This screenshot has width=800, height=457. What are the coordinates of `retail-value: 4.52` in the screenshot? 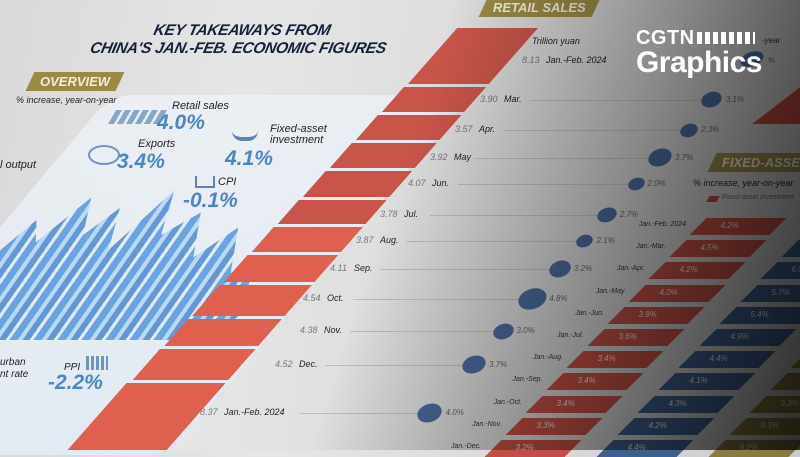 It's located at (284, 364).